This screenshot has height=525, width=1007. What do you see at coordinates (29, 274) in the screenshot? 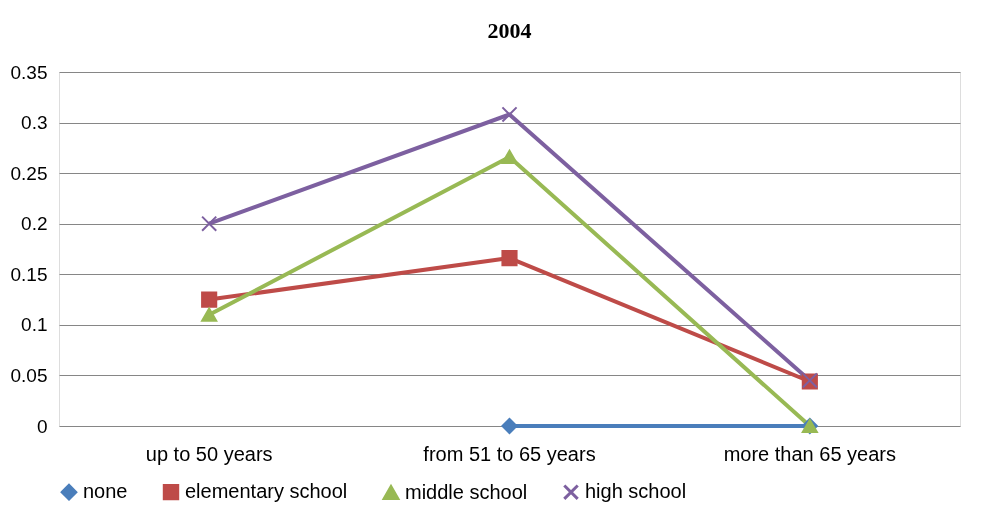
I see `y-tick-label: 0.15` at bounding box center [29, 274].